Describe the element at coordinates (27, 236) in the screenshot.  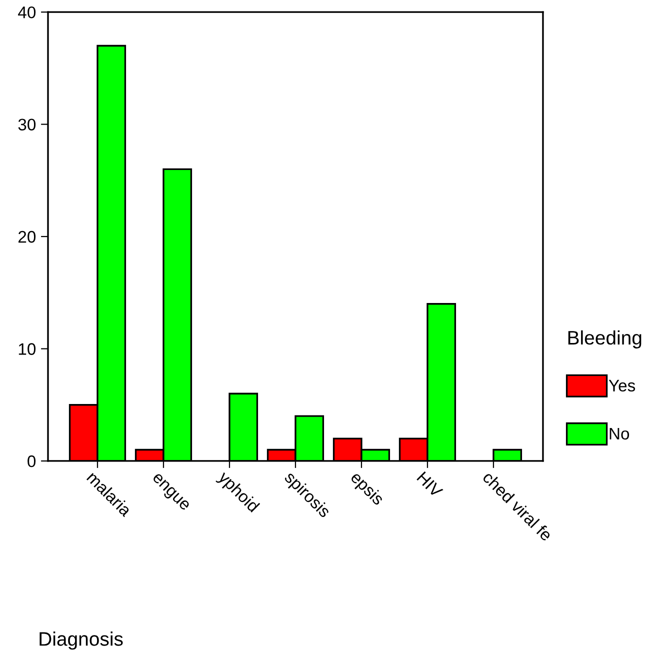
I see `y-tick-label: 20` at that location.